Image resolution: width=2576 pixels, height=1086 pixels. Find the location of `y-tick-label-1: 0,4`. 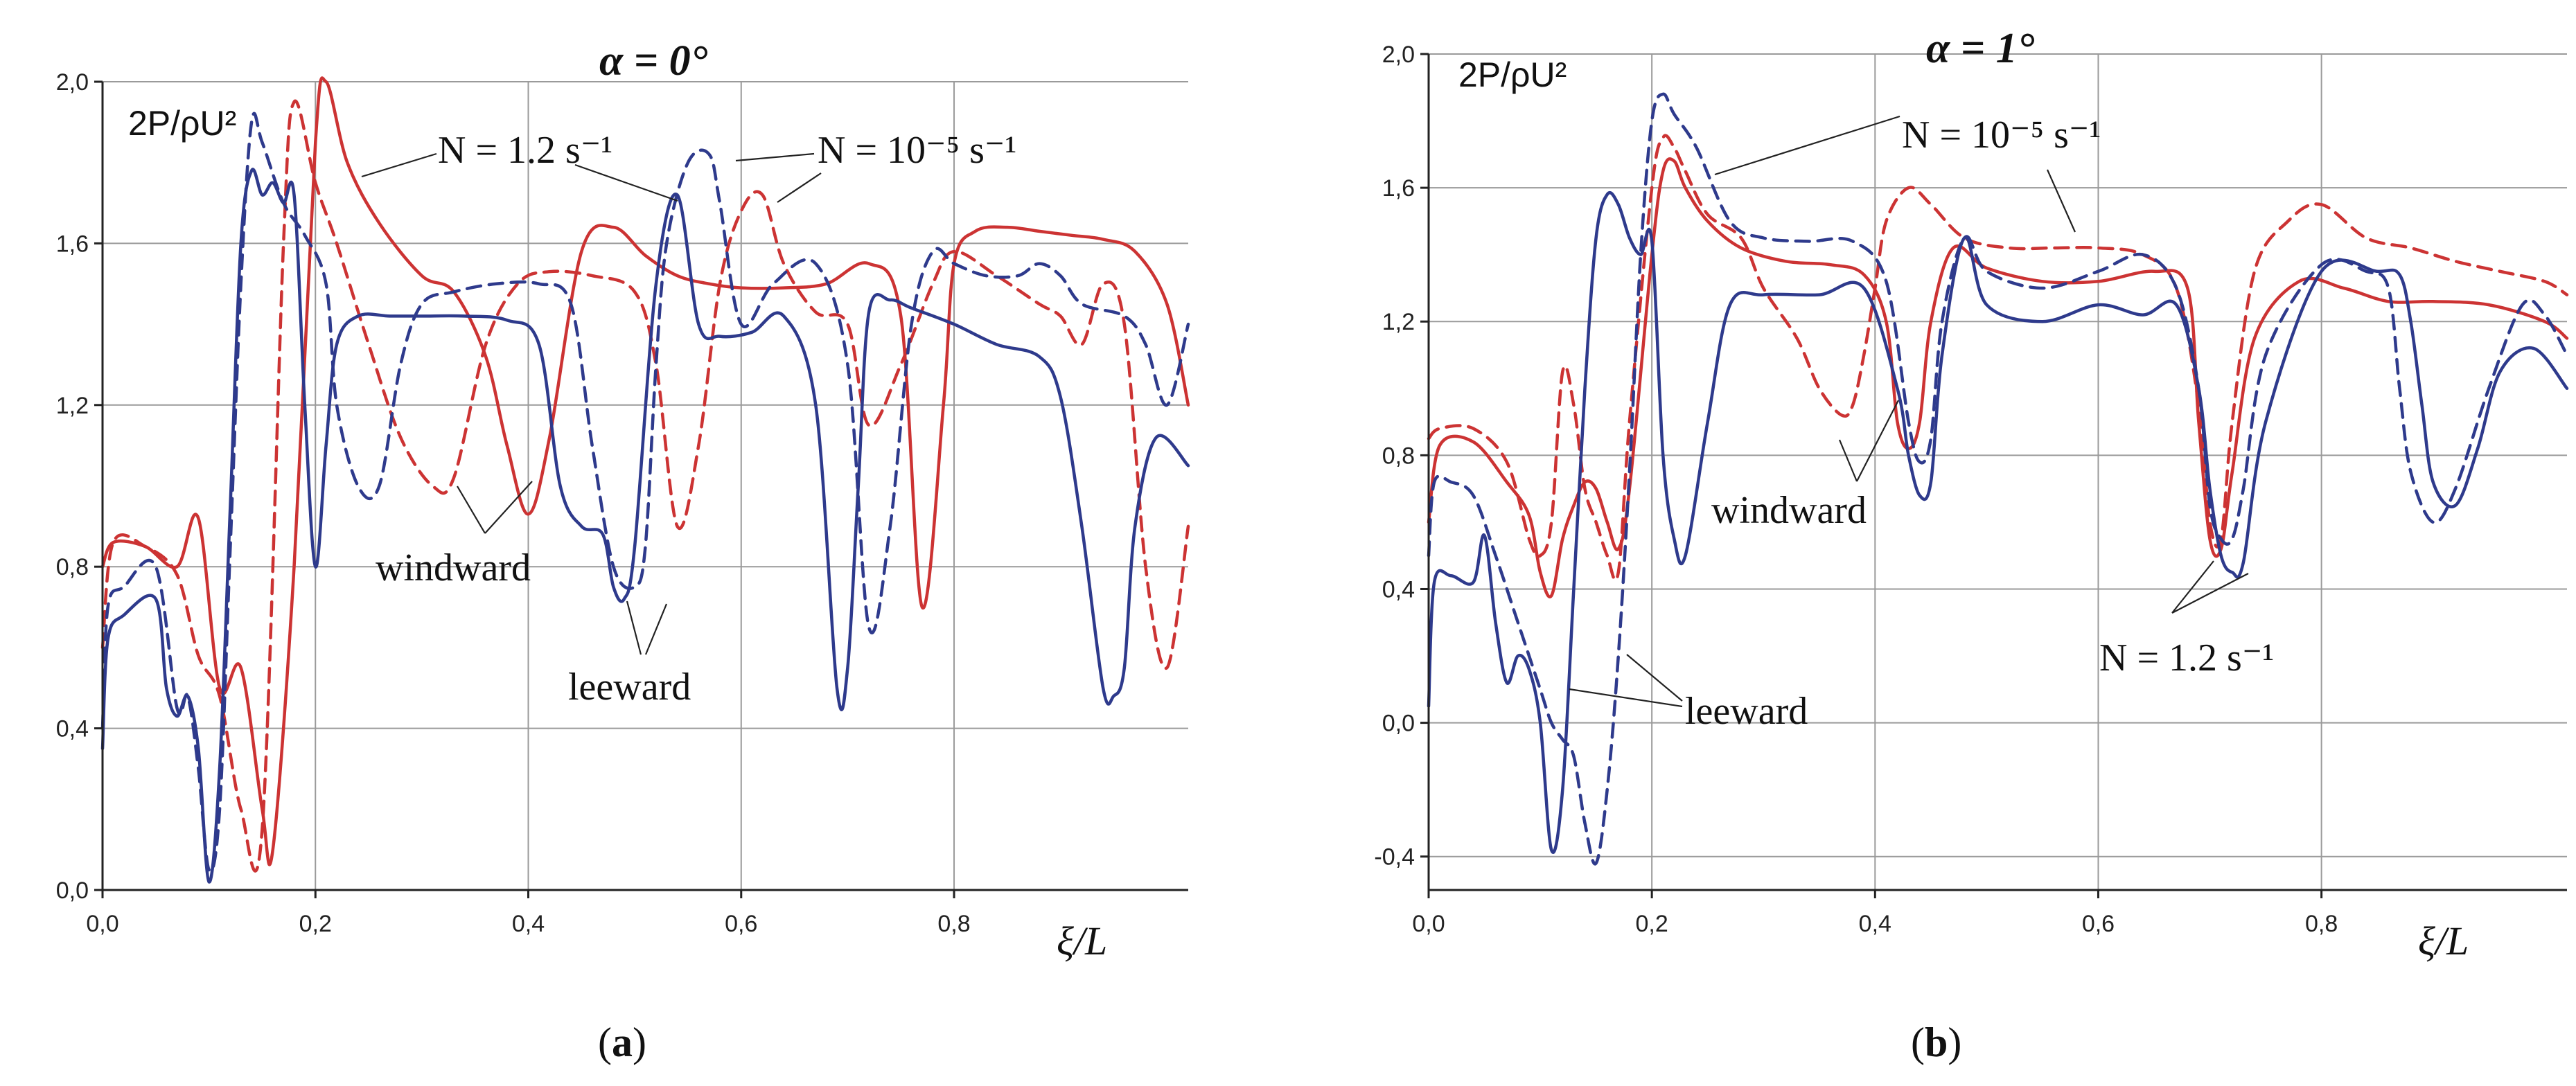

y-tick-label-1: 0,4 is located at coordinates (72, 729).